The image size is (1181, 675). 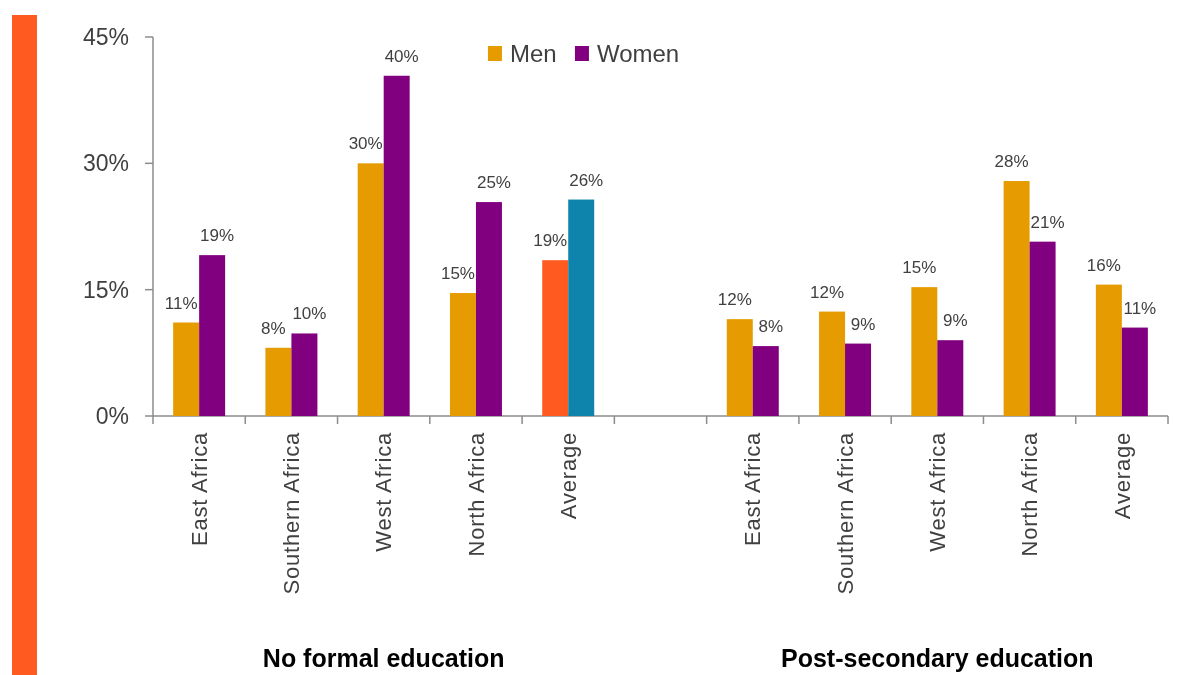 What do you see at coordinates (383, 657) in the screenshot?
I see `text: No formal education` at bounding box center [383, 657].